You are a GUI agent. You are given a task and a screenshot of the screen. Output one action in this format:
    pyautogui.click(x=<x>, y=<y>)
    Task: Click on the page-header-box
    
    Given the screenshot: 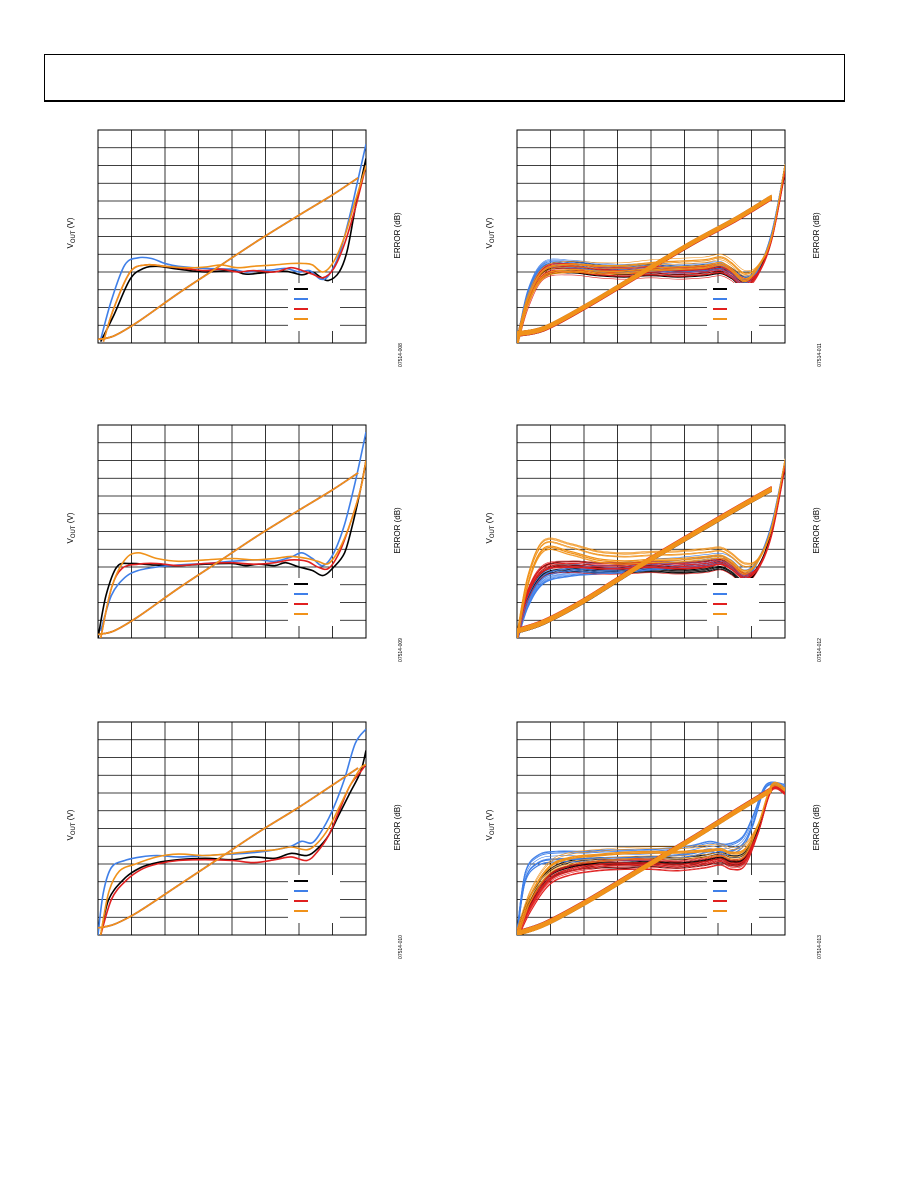 What is the action you would take?
    pyautogui.click(x=444, y=78)
    